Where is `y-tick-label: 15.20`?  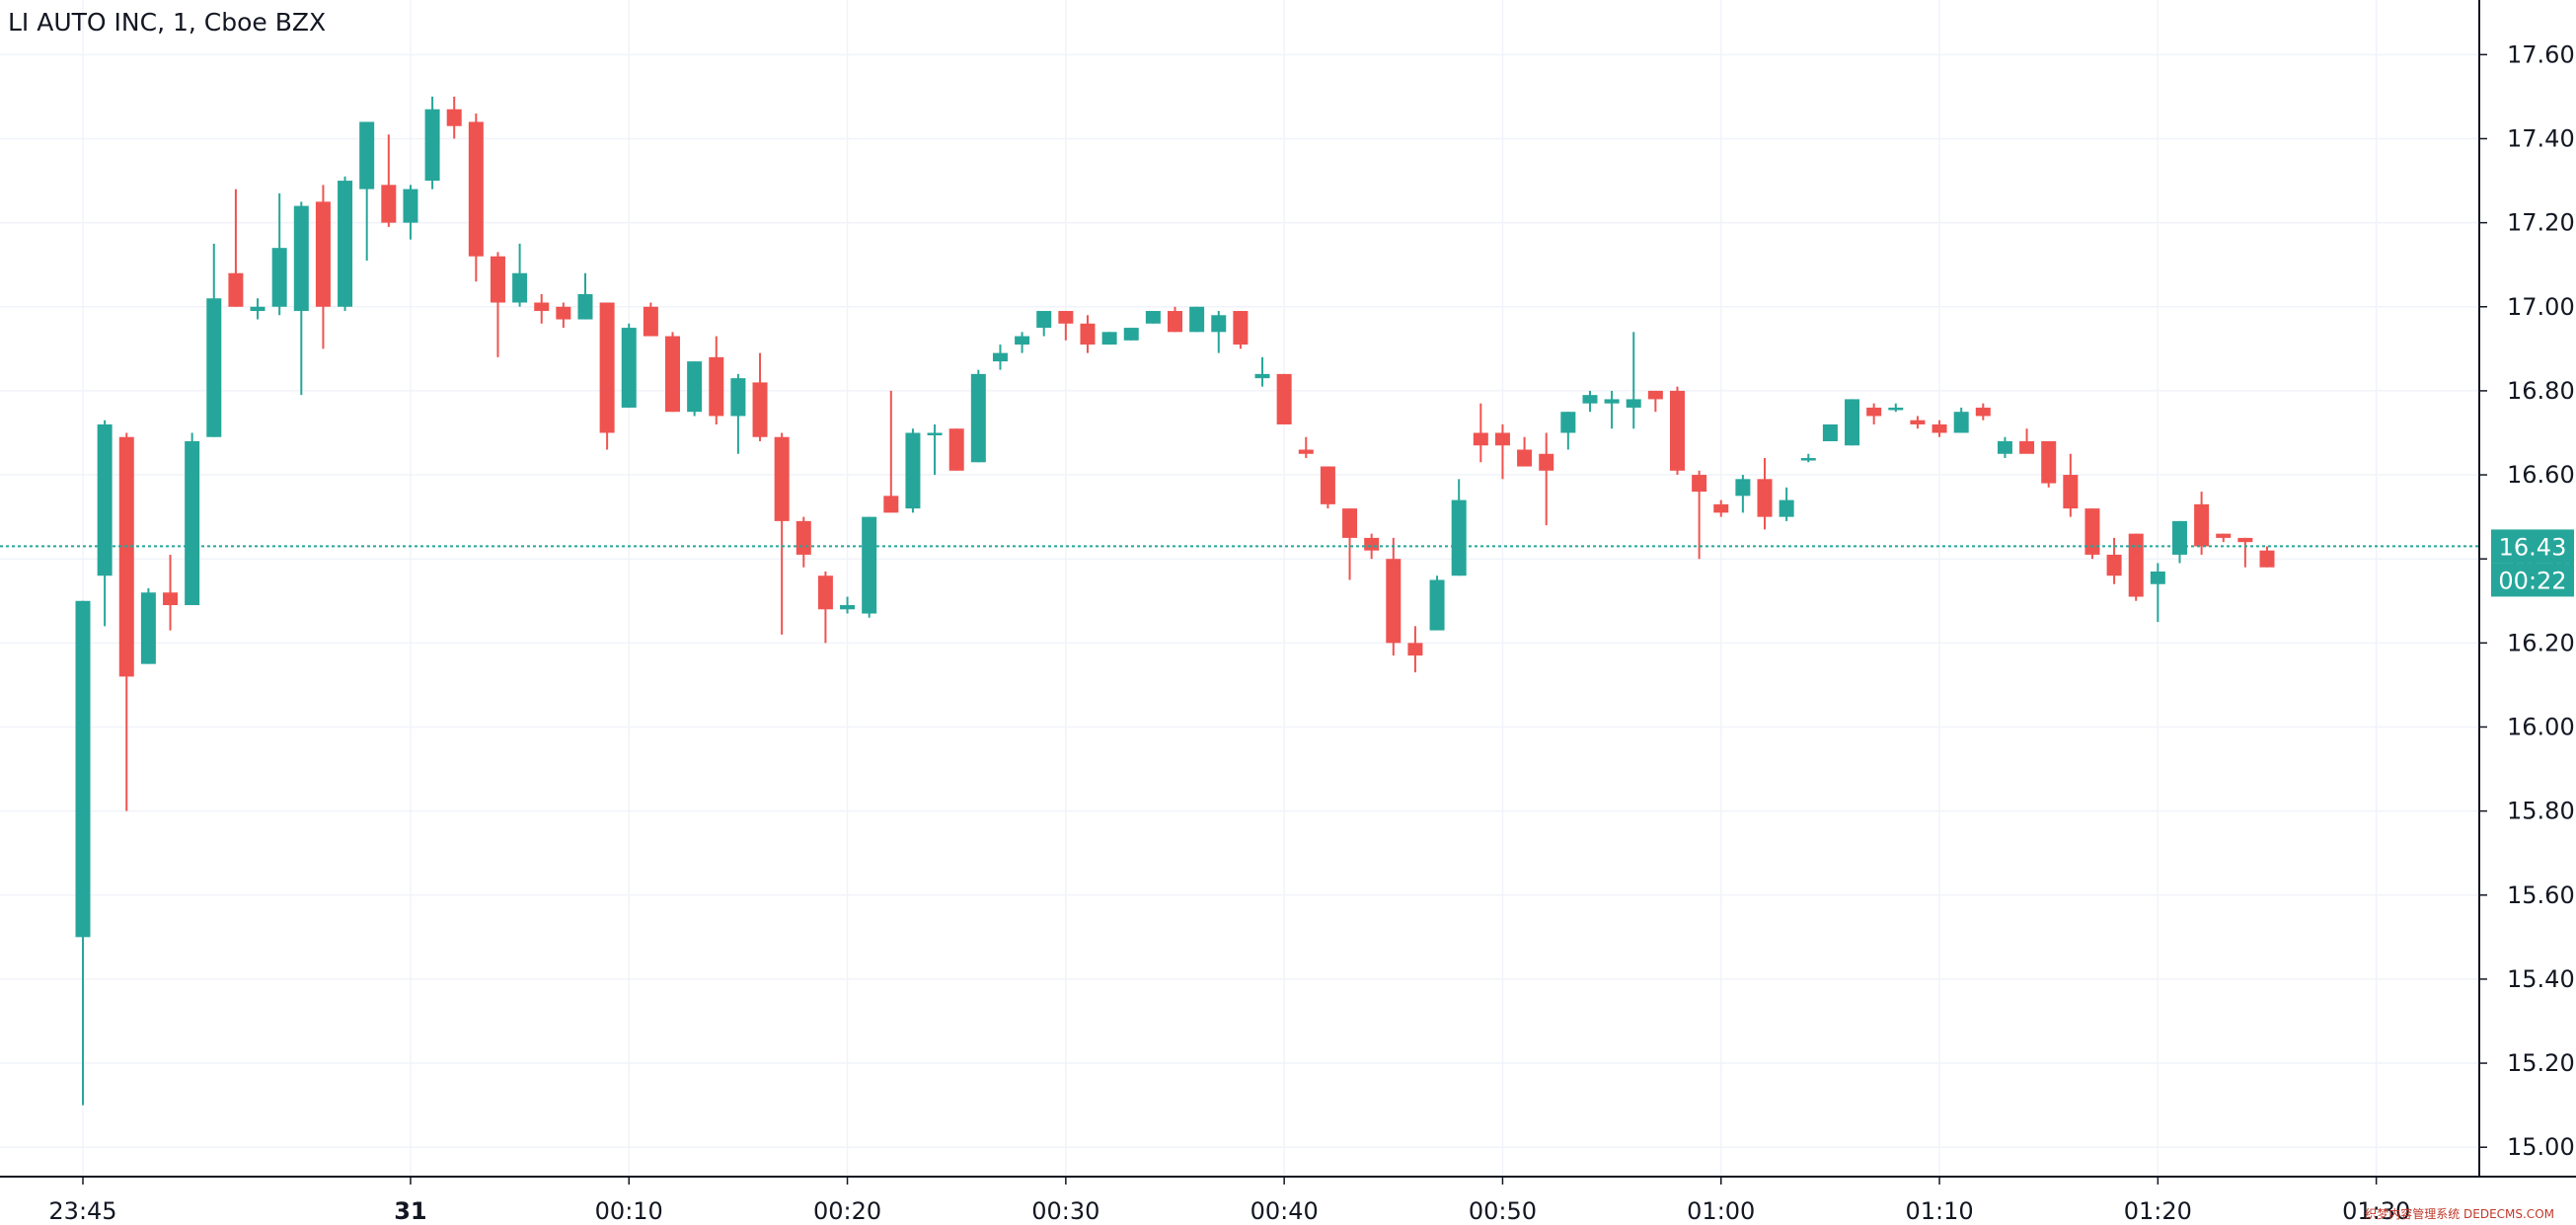 y-tick-label: 15.20 is located at coordinates (2541, 1063).